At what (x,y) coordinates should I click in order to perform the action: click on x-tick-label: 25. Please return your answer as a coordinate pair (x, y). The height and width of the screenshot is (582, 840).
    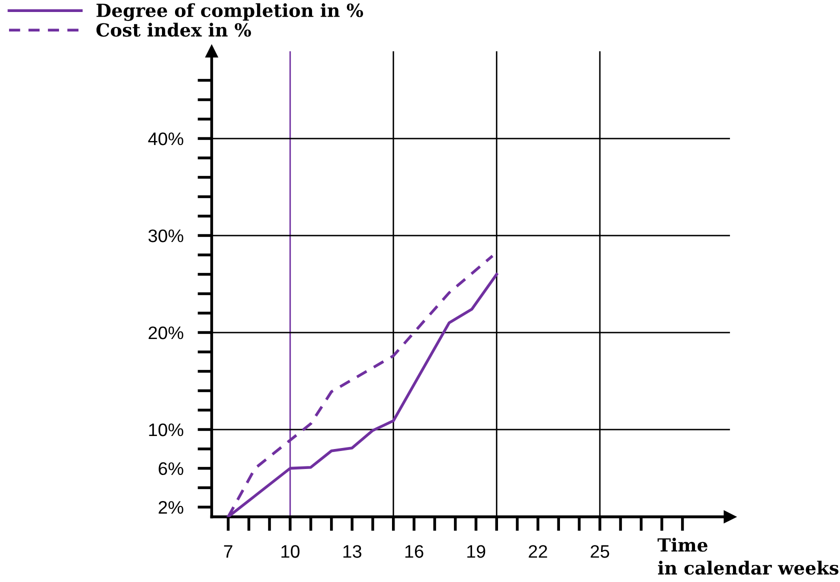
    Looking at the image, I should click on (600, 551).